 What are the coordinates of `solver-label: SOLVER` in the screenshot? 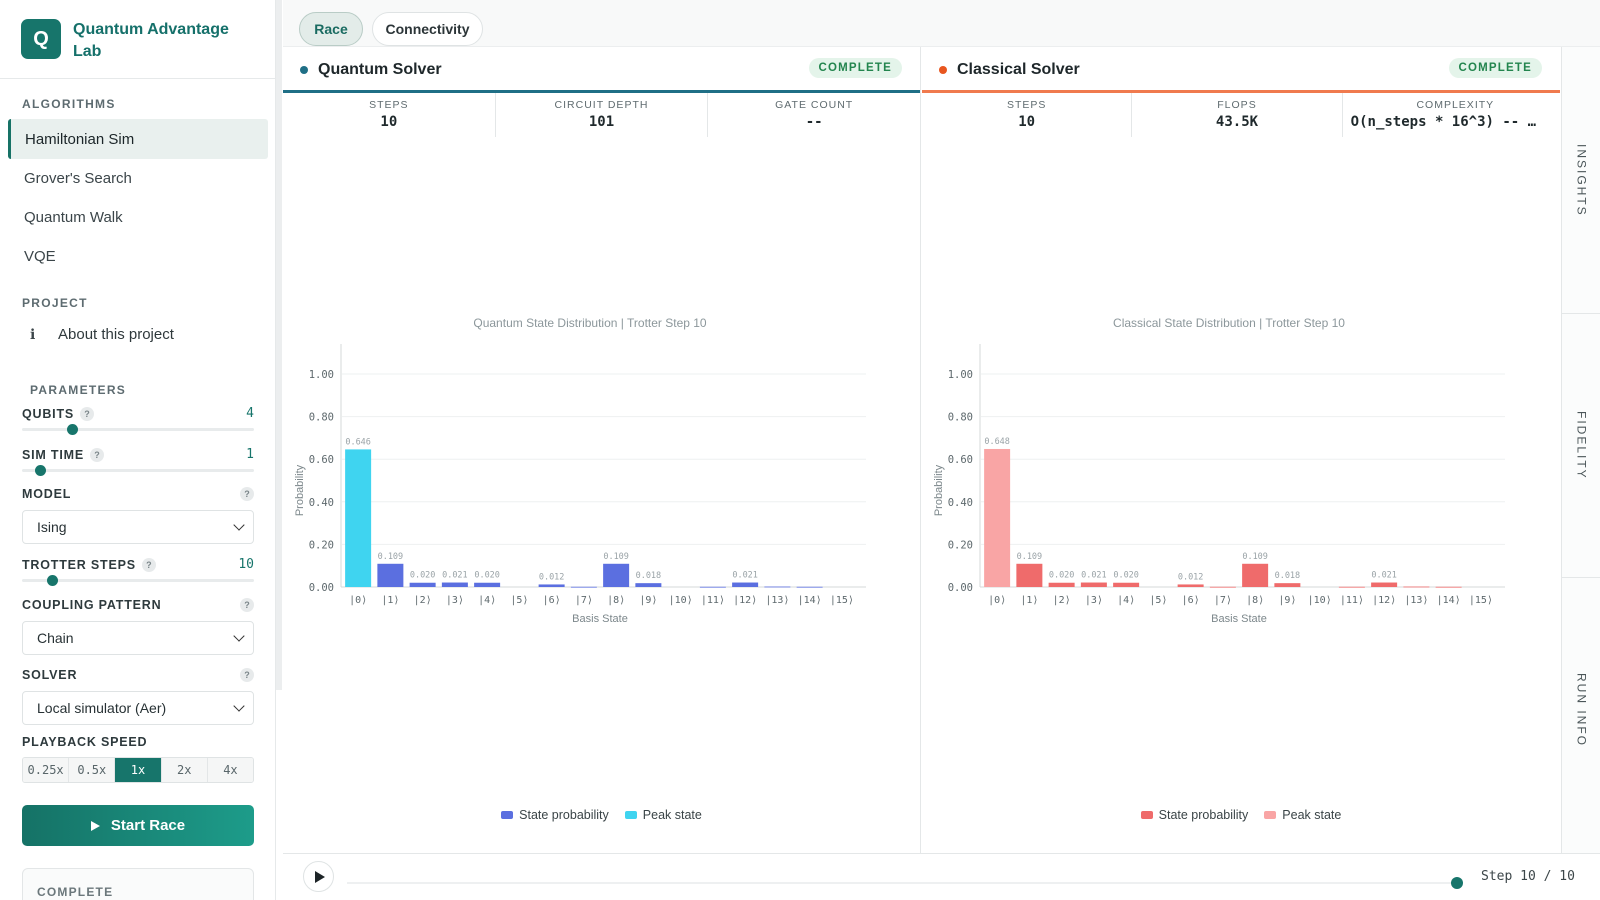 It's located at (50, 675).